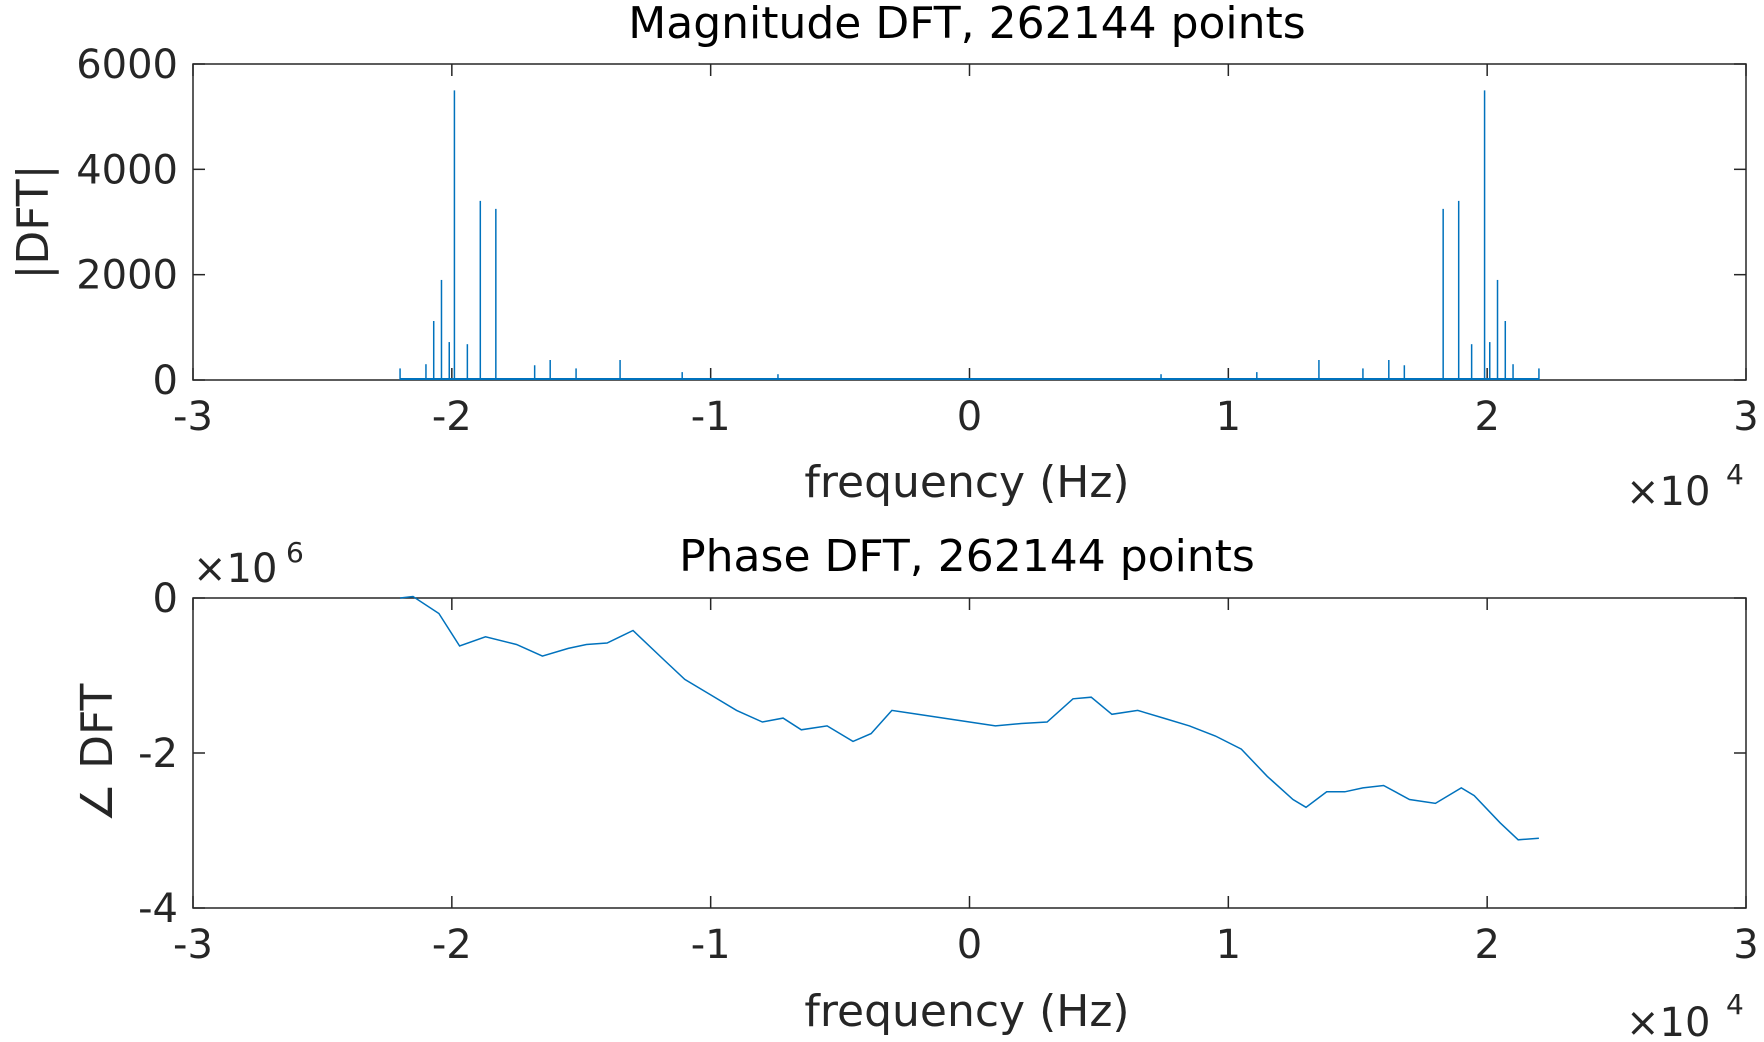  I want to click on phase-x-tick-label: -2, so click(452, 945).